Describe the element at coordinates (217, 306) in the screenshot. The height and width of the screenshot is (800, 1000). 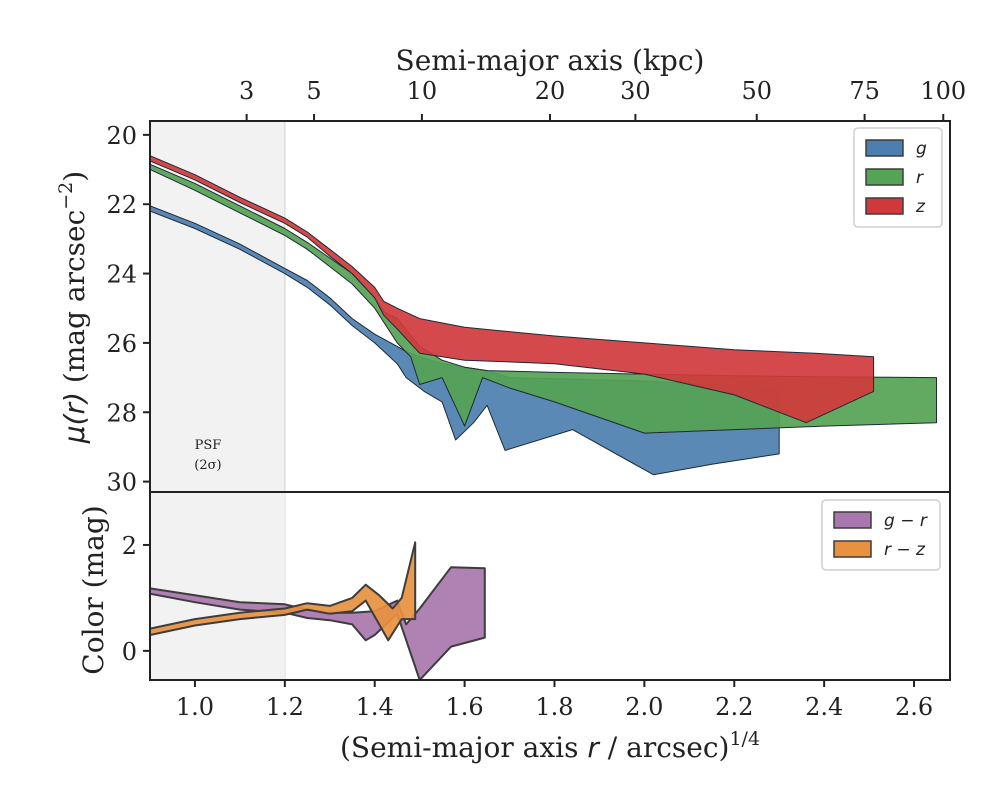
I see `psf-shaded-region` at that location.